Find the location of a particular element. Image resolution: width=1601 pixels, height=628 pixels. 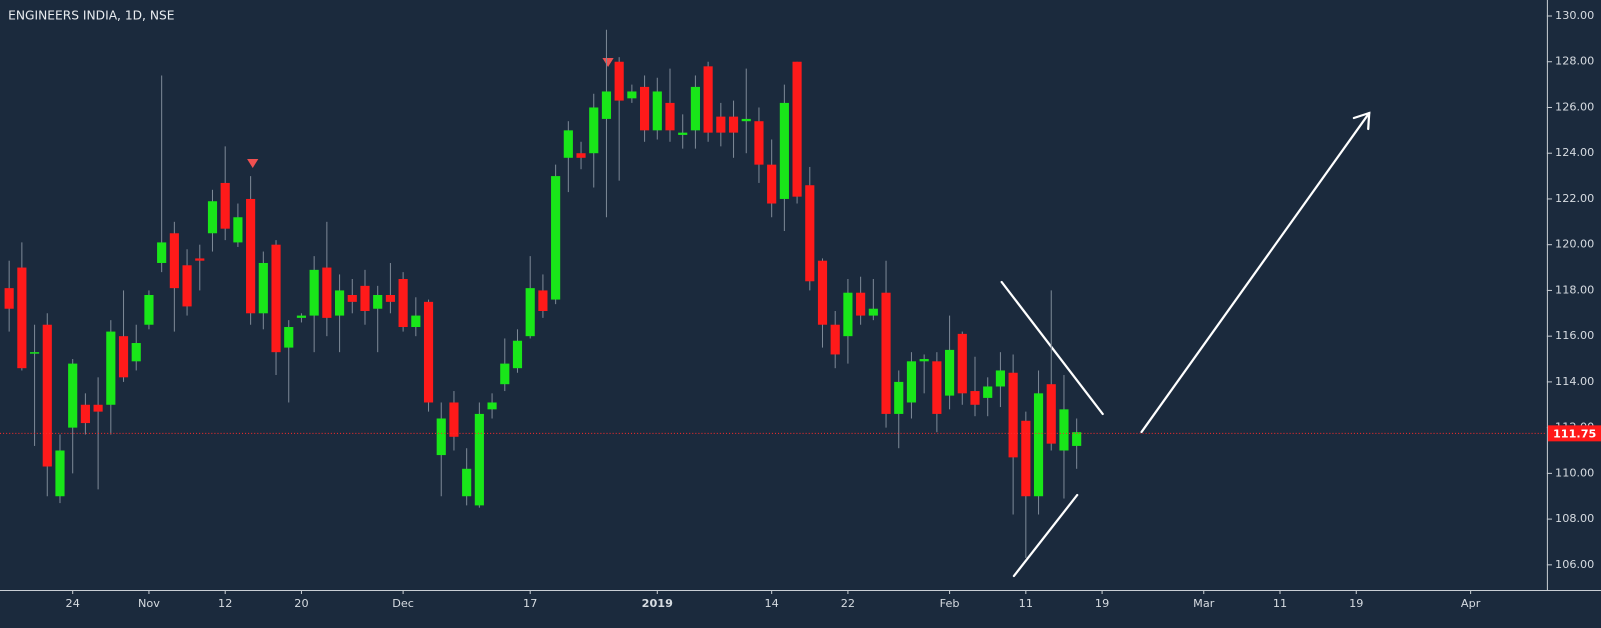

x-tick-label: 20 is located at coordinates (301, 603).